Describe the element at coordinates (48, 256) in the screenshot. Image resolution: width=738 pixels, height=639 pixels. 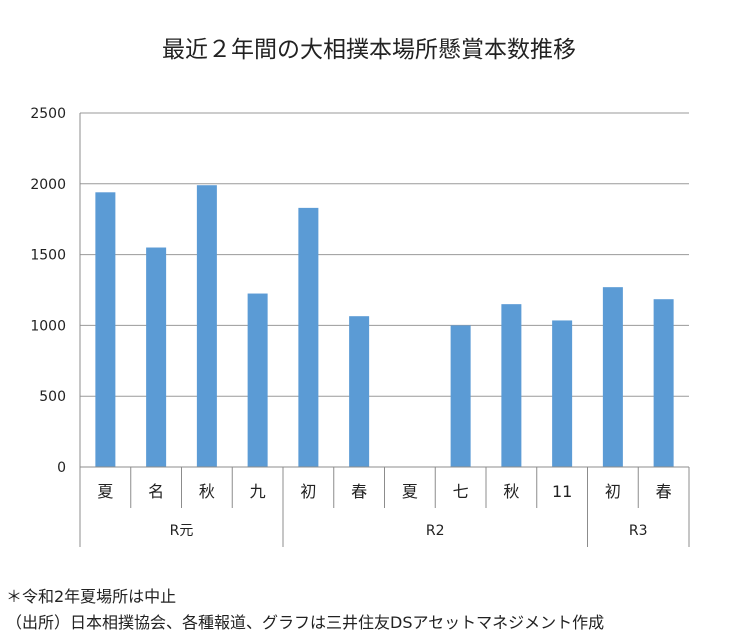
I see `y-tick-label: 1500` at that location.